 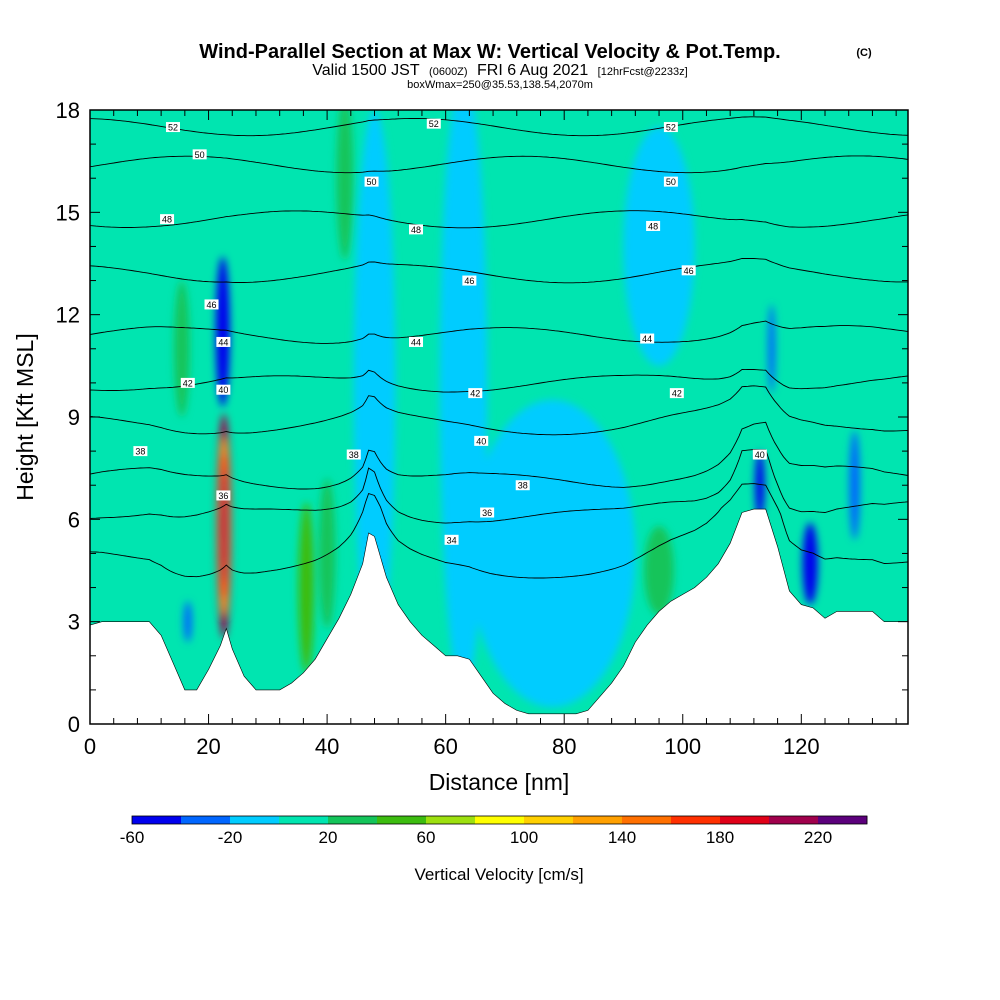 I want to click on x-tick-label: 40, so click(x=327, y=746).